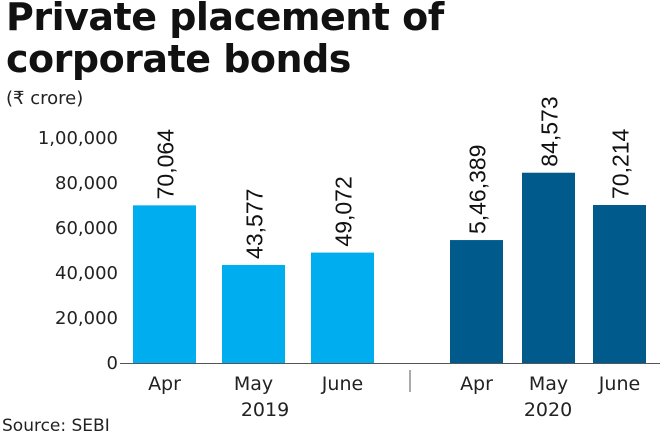  What do you see at coordinates (548, 410) in the screenshot?
I see `group-label: 2020` at bounding box center [548, 410].